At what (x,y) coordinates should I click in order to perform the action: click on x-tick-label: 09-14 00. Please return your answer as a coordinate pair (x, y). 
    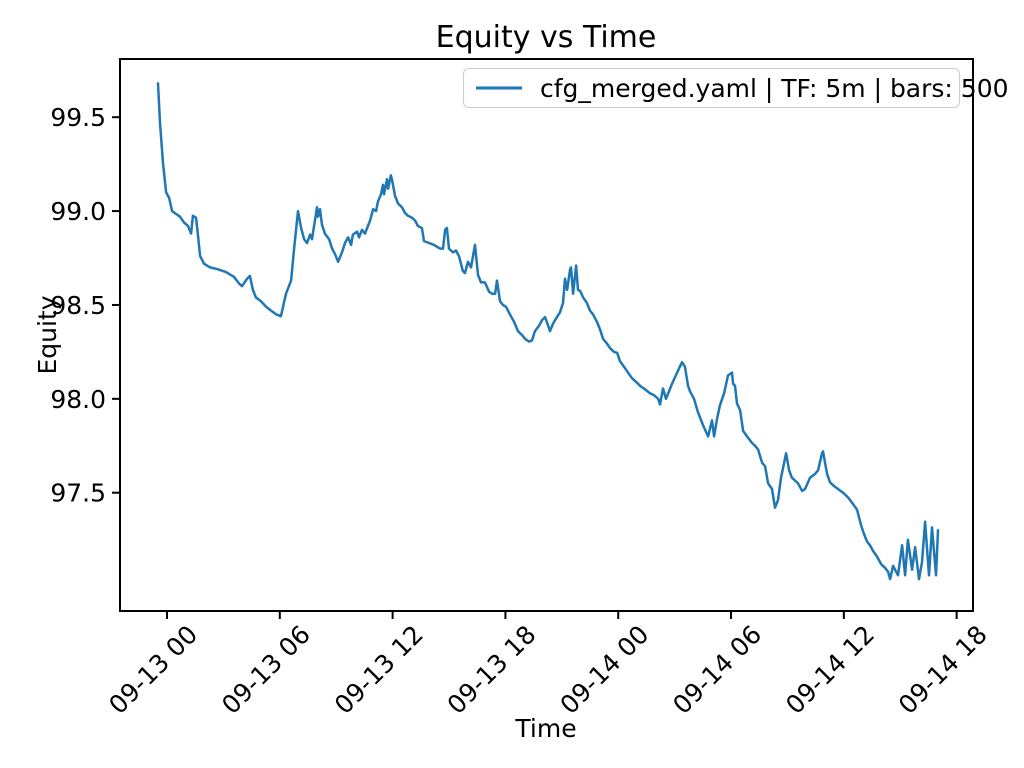
    Looking at the image, I should click on (604, 670).